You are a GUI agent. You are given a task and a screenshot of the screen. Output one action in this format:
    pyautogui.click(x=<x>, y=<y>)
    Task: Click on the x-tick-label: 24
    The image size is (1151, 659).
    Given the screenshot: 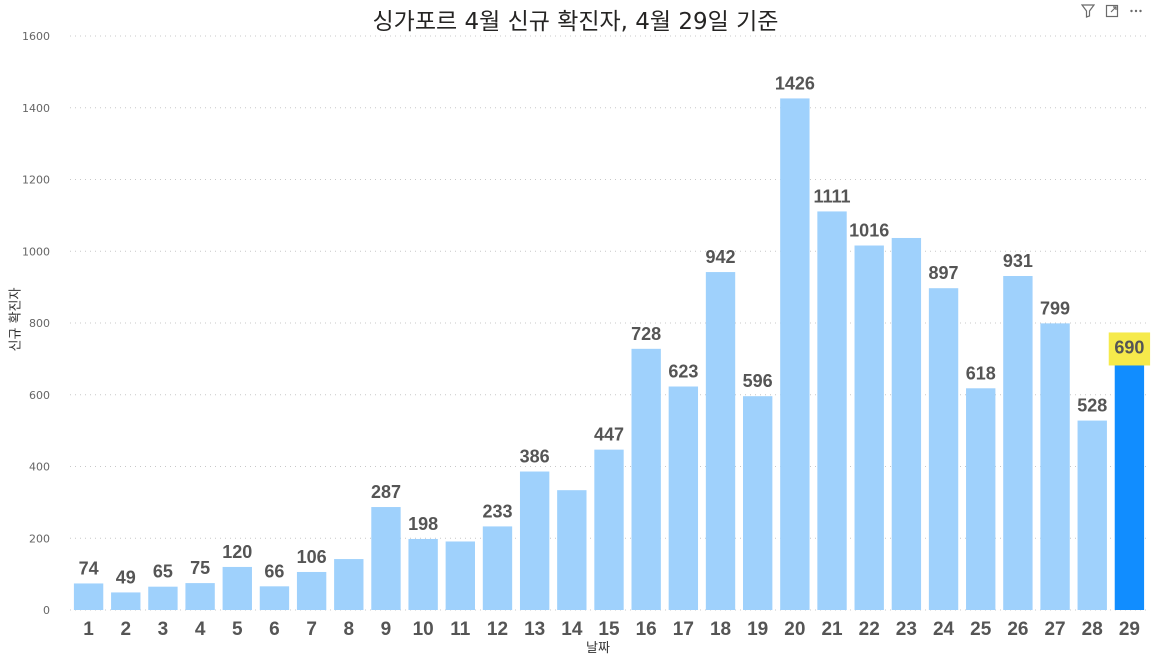 What is the action you would take?
    pyautogui.click(x=944, y=629)
    